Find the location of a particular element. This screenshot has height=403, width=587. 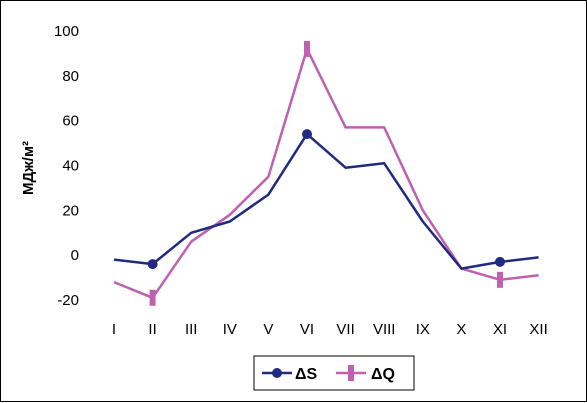

x-tick-label: XII is located at coordinates (538, 329).